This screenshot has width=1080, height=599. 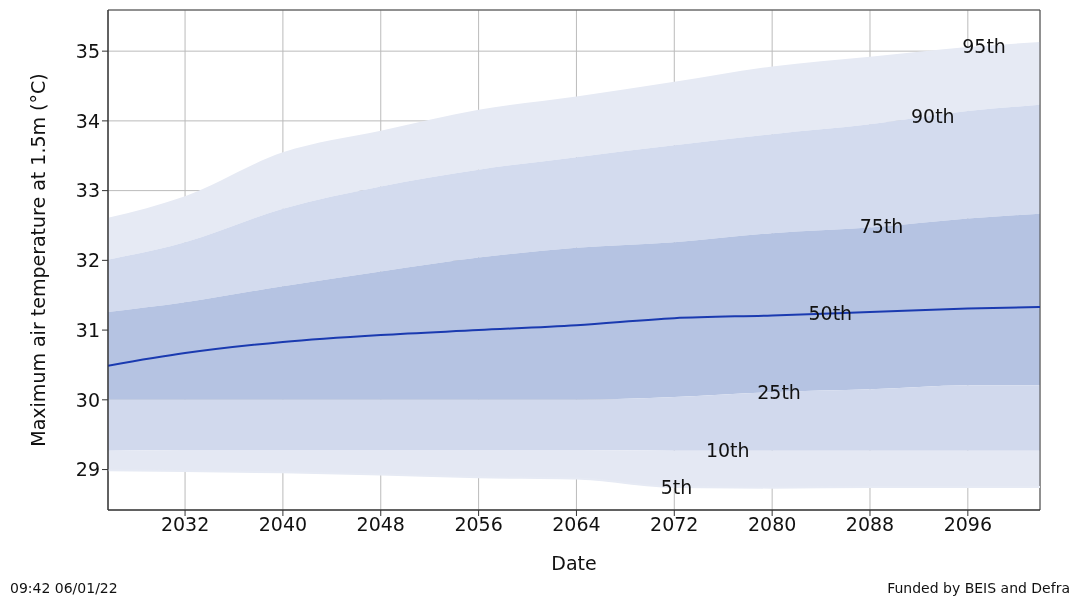 I want to click on series-label: 10th, so click(x=727, y=450).